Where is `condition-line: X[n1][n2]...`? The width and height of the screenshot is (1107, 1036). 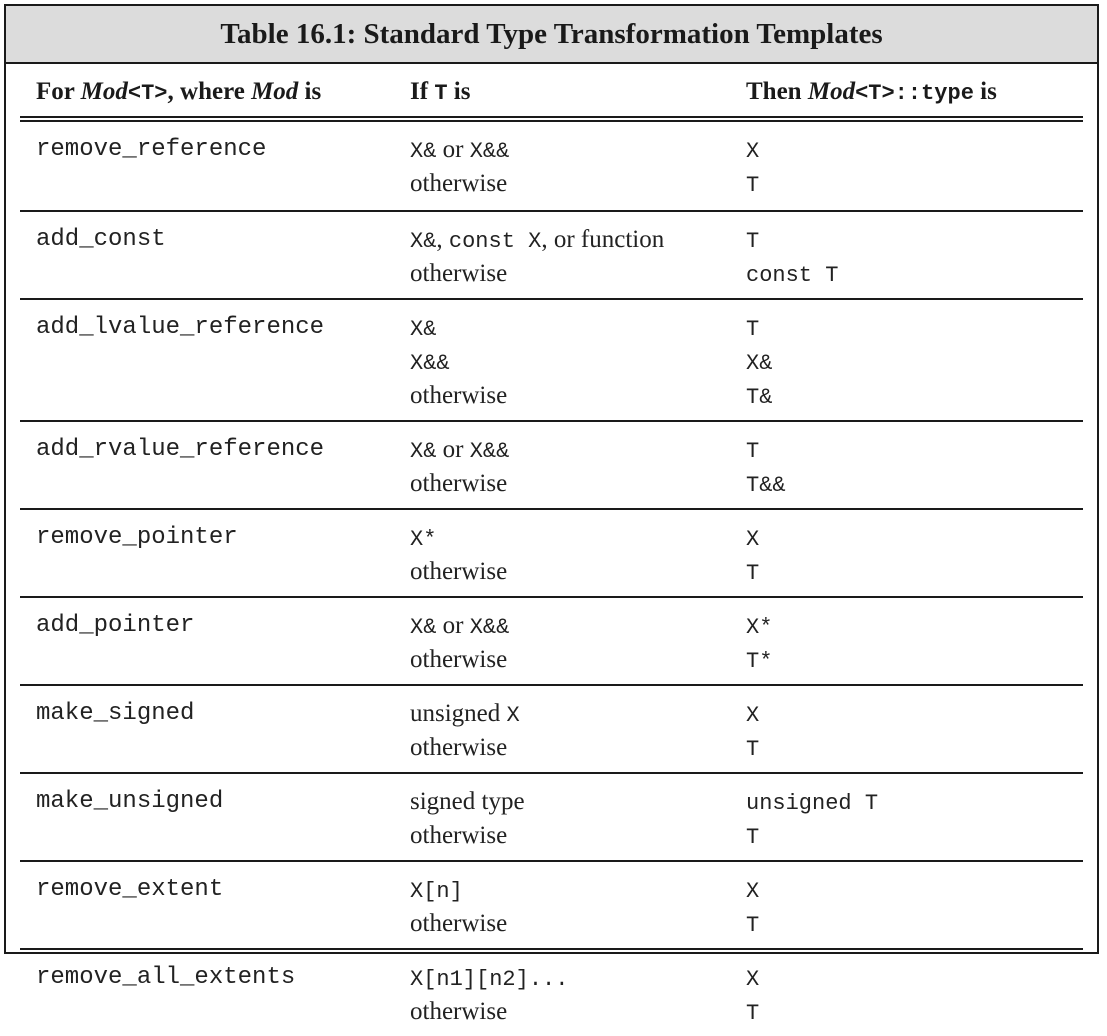 condition-line: X[n1][n2]... is located at coordinates (489, 979).